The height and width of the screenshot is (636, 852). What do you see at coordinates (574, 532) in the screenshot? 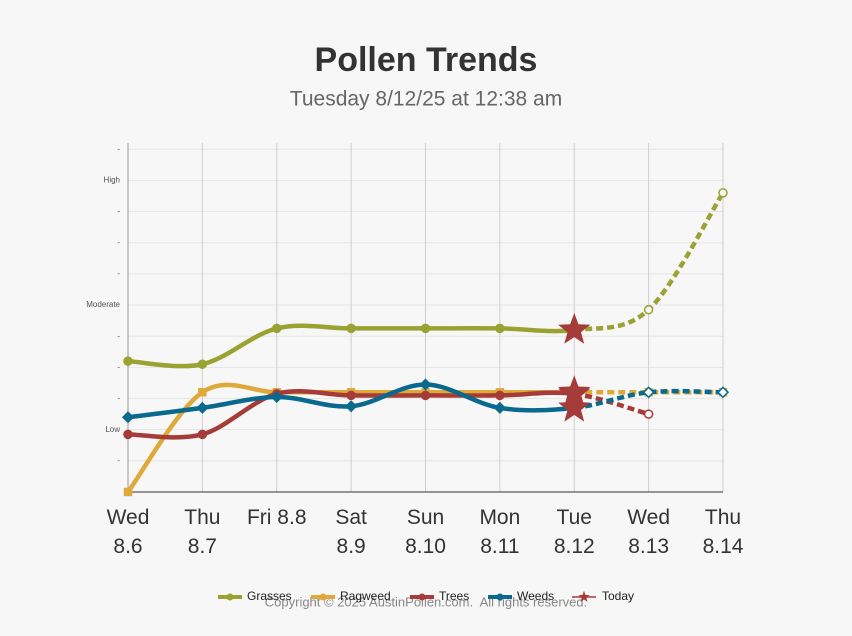
I see `x-tick-label: Tue 8.12` at bounding box center [574, 532].